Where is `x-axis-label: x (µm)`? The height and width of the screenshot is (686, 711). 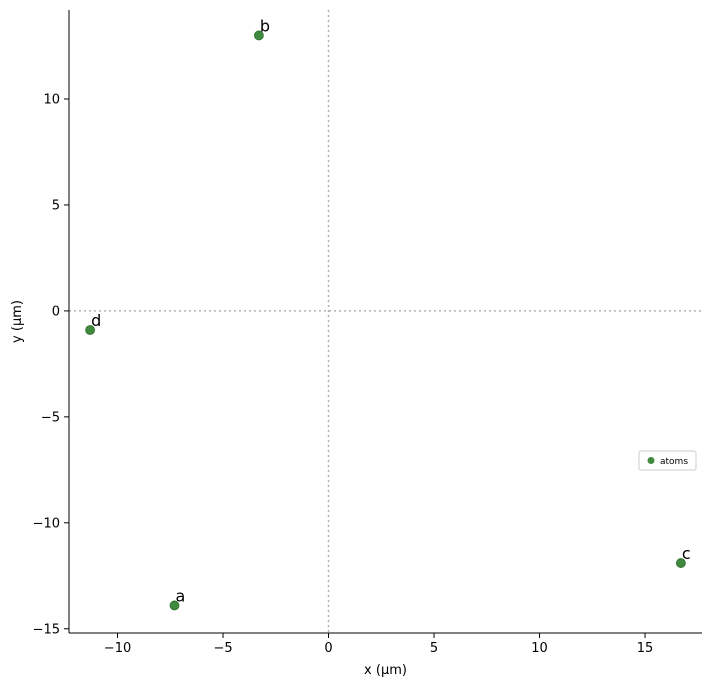 x-axis-label: x (µm) is located at coordinates (385, 670).